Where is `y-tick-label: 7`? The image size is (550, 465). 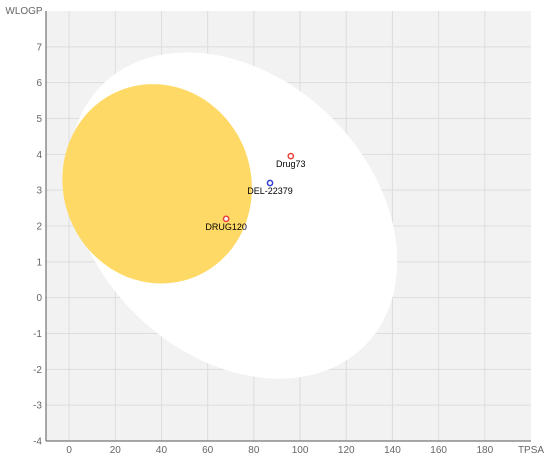 y-tick-label: 7 is located at coordinates (39, 47).